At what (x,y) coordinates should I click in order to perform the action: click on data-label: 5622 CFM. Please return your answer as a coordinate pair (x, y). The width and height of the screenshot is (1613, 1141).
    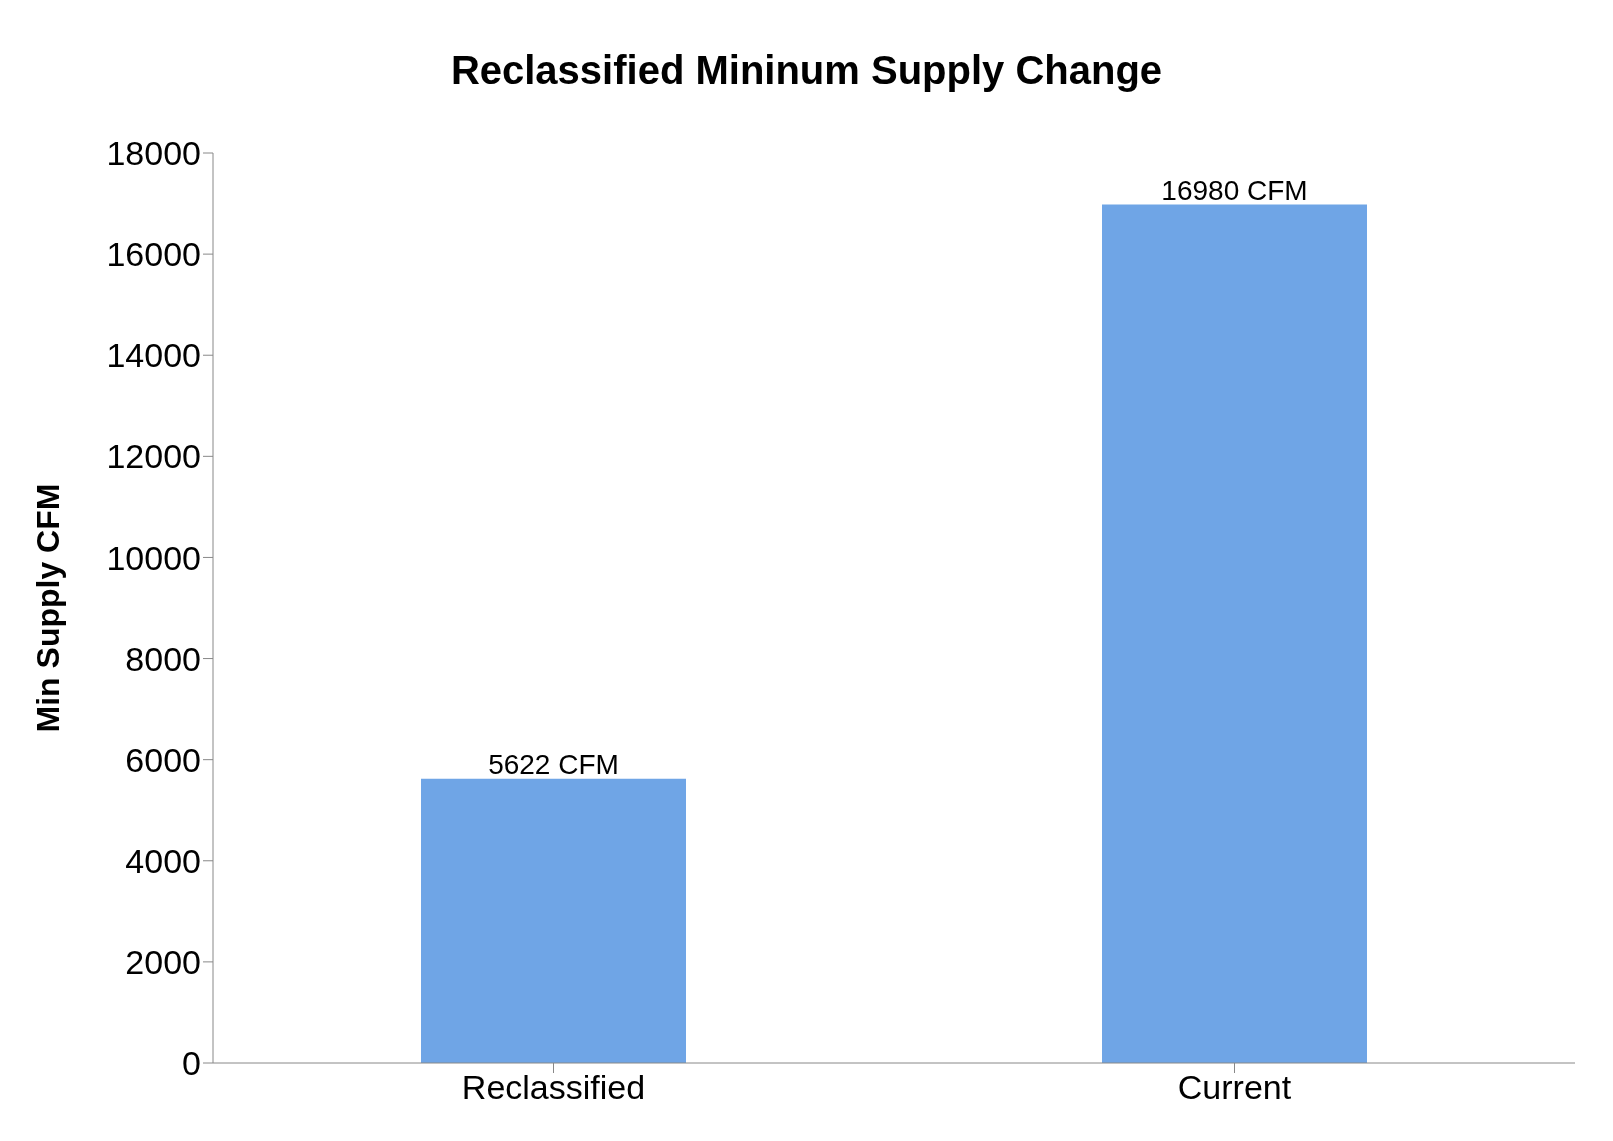
    Looking at the image, I should click on (553, 764).